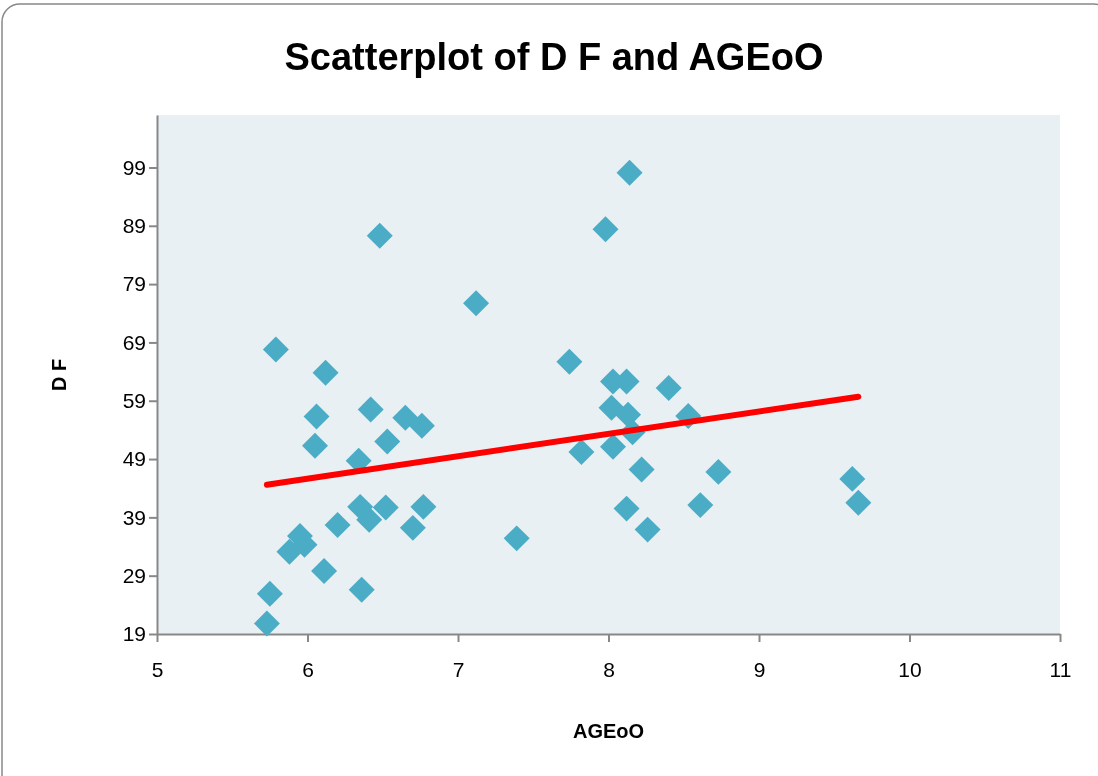 This screenshot has height=776, width=1098. What do you see at coordinates (910, 669) in the screenshot?
I see `x-tick-label: 10` at bounding box center [910, 669].